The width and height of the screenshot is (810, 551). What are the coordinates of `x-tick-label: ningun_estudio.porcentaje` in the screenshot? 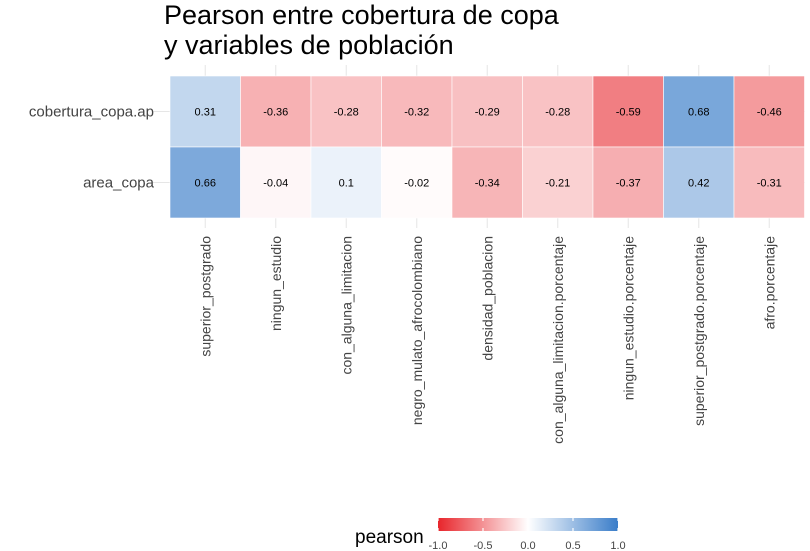 It's located at (628, 318).